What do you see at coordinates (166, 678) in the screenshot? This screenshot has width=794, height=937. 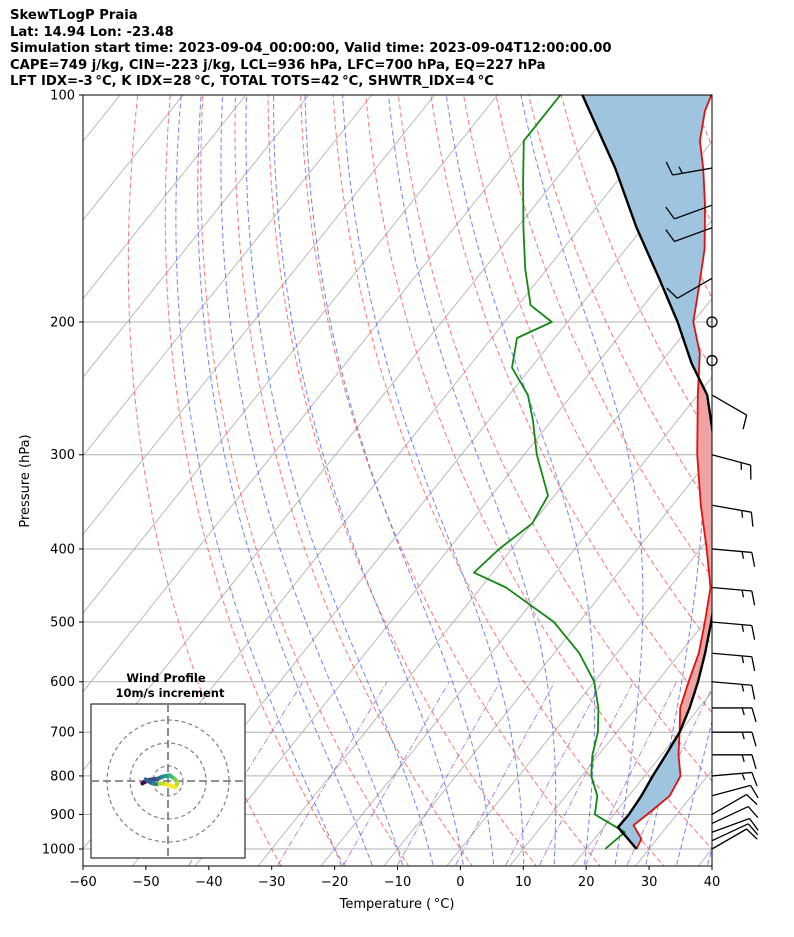 I see `hodograph-title: Wind Profile` at bounding box center [166, 678].